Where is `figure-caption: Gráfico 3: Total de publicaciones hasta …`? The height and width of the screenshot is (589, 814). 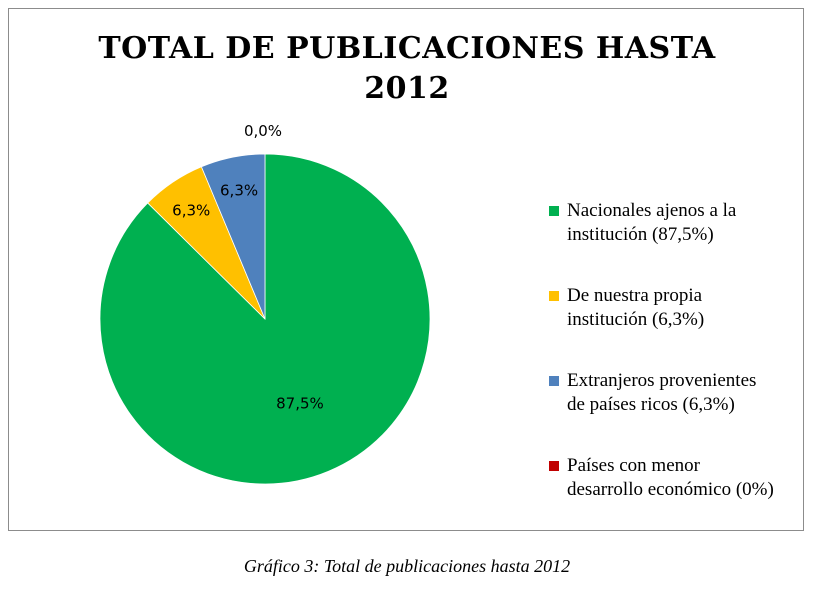
figure-caption: Gráfico 3: Total de publicaciones hasta … is located at coordinates (407, 566).